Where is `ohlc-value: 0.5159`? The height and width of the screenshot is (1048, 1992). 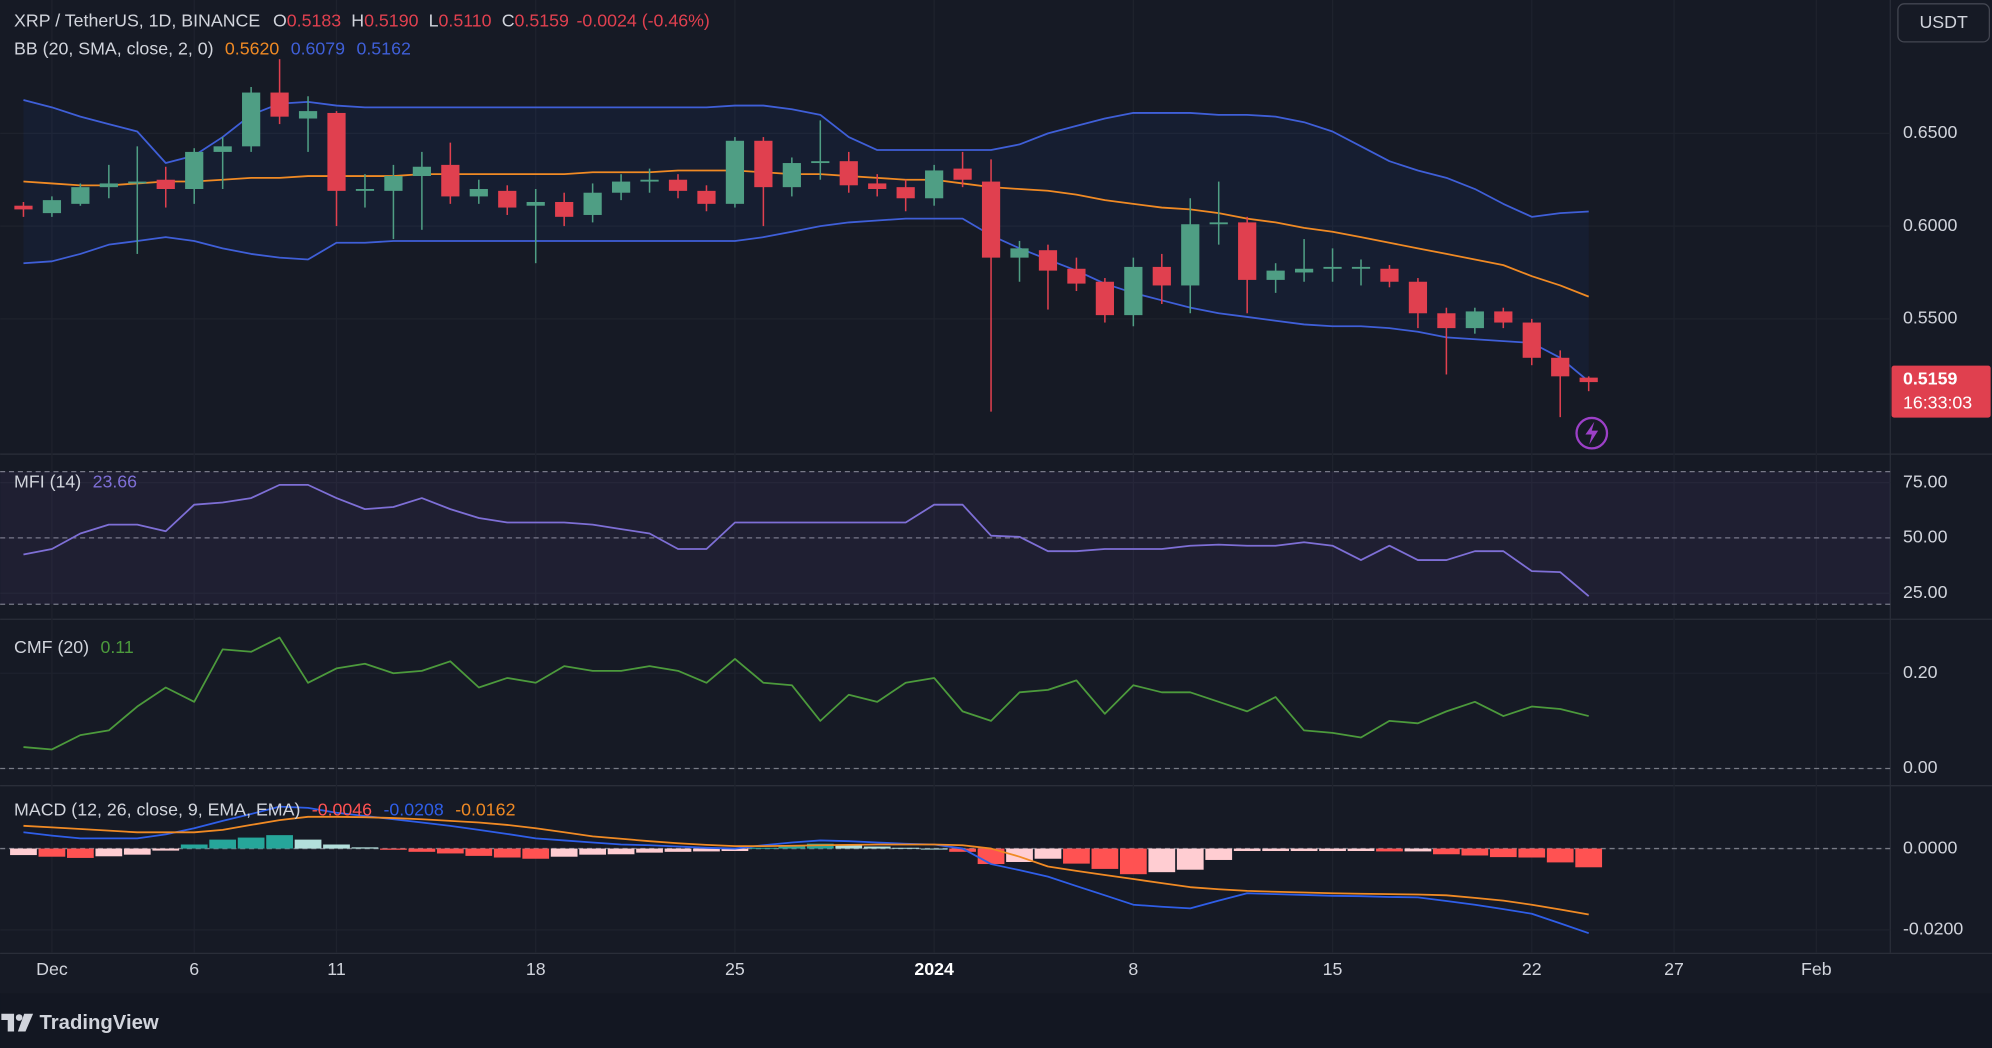 ohlc-value: 0.5159 is located at coordinates (542, 20).